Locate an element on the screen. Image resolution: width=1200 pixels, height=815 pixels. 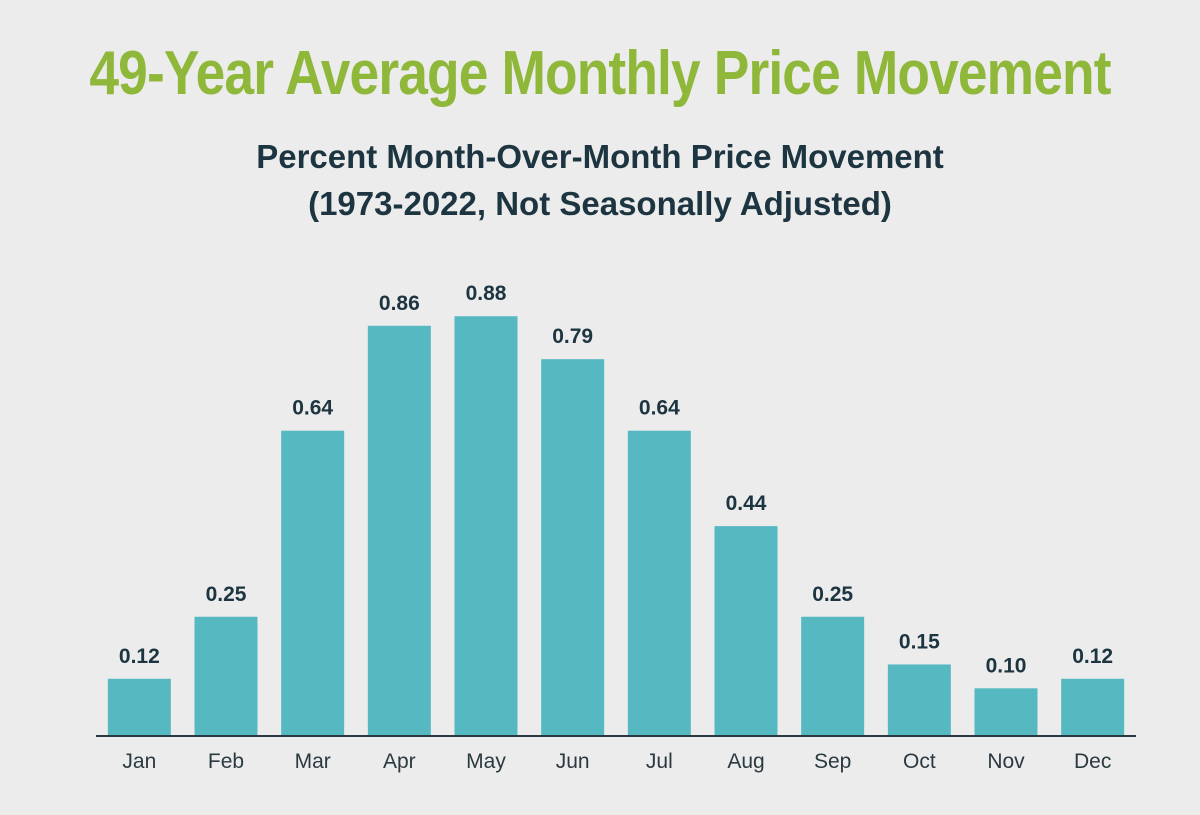
x-tick-label-nov: Nov is located at coordinates (1006, 761).